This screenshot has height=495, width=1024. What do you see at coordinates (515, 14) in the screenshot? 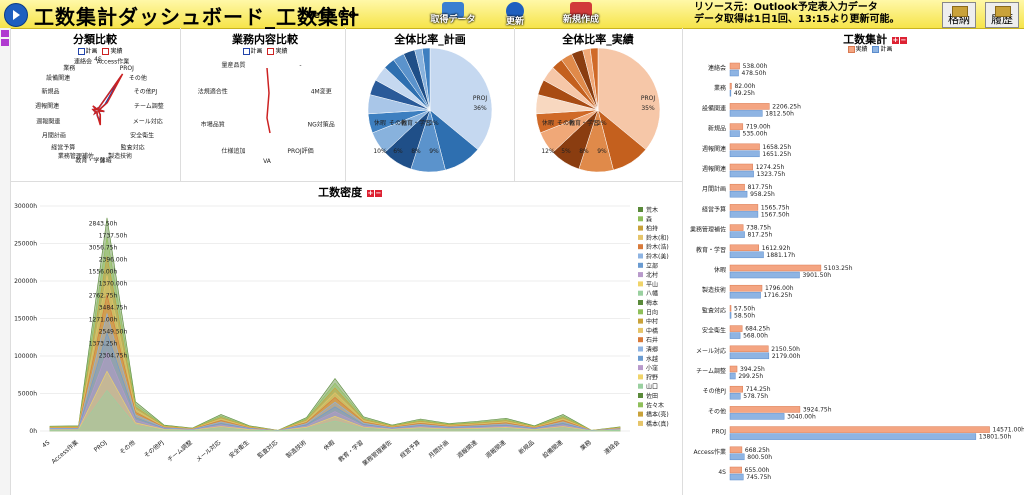
I see `refresh-button: 更新` at bounding box center [515, 14].